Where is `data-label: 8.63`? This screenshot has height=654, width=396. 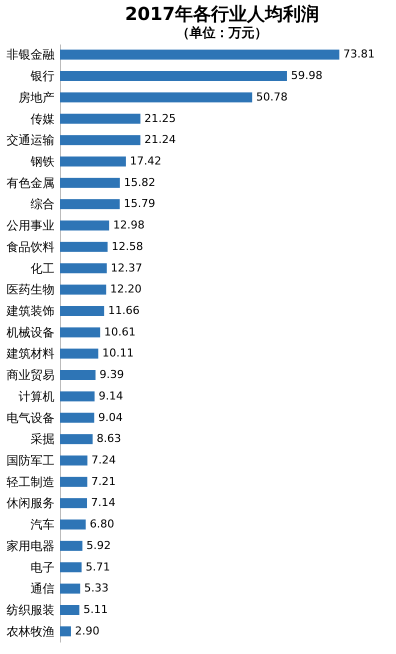 data-label: 8.63 is located at coordinates (109, 439).